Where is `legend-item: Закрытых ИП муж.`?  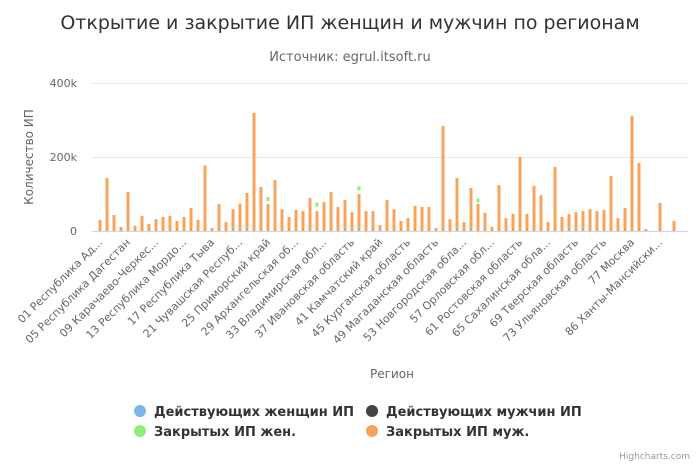 legend-item: Закрытых ИП муж. is located at coordinates (457, 432).